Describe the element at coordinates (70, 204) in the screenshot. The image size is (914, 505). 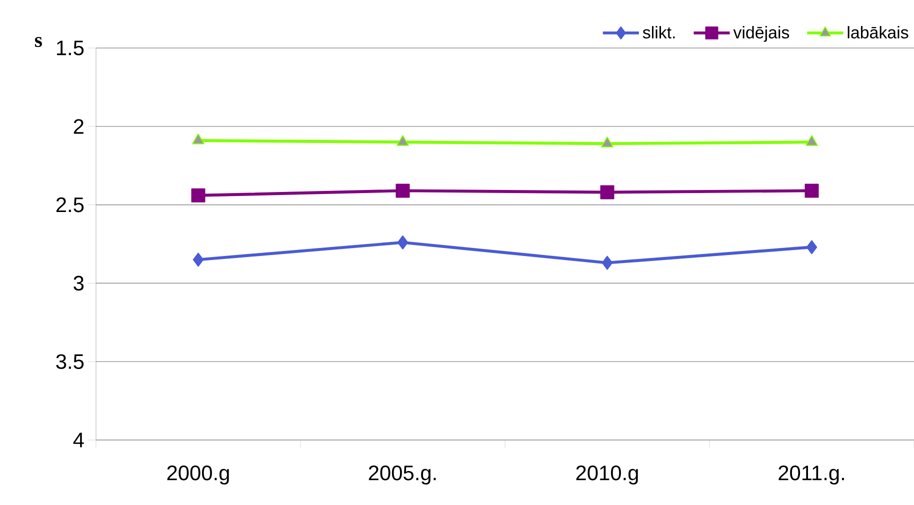
I see `y-tick-label: 2.5` at that location.